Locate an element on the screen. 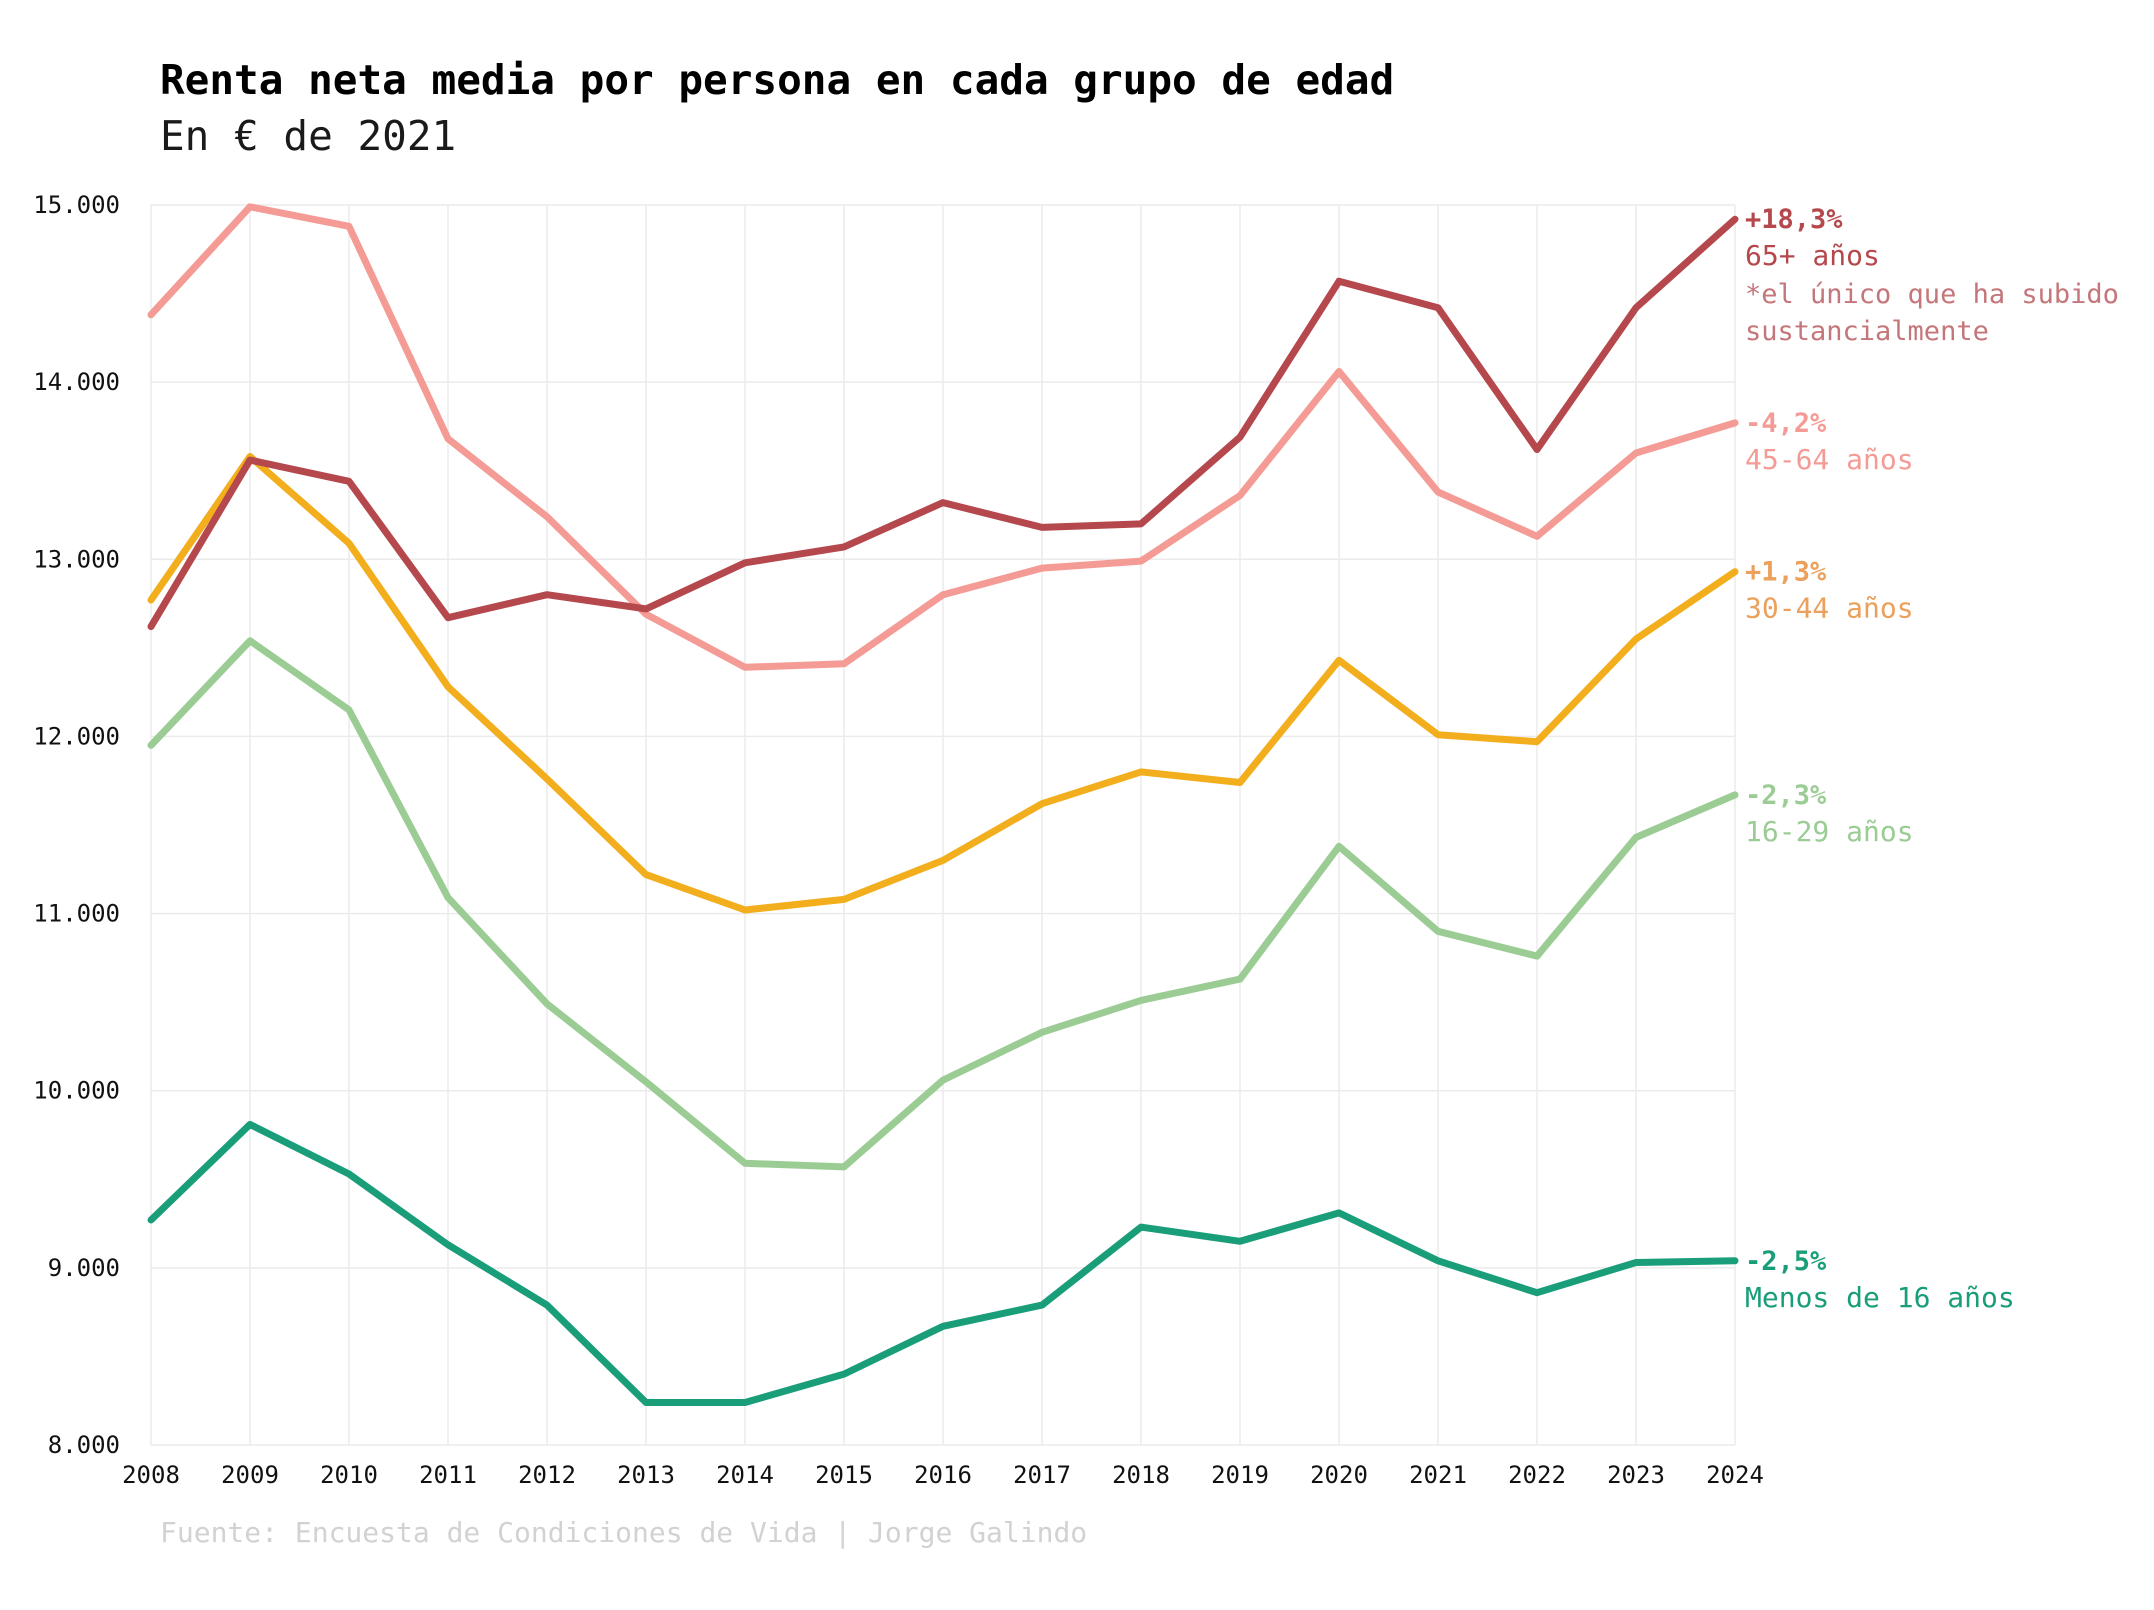 Image resolution: width=2154 pixels, height=1610 pixels. y-tick-label: 10.000 is located at coordinates (76, 1091).